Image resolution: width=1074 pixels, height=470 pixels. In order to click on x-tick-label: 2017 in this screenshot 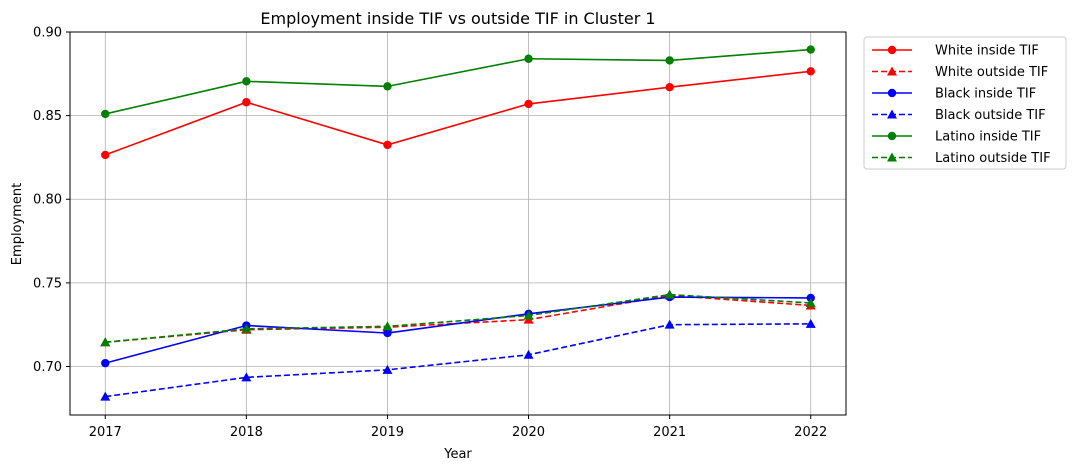, I will do `click(105, 432)`.